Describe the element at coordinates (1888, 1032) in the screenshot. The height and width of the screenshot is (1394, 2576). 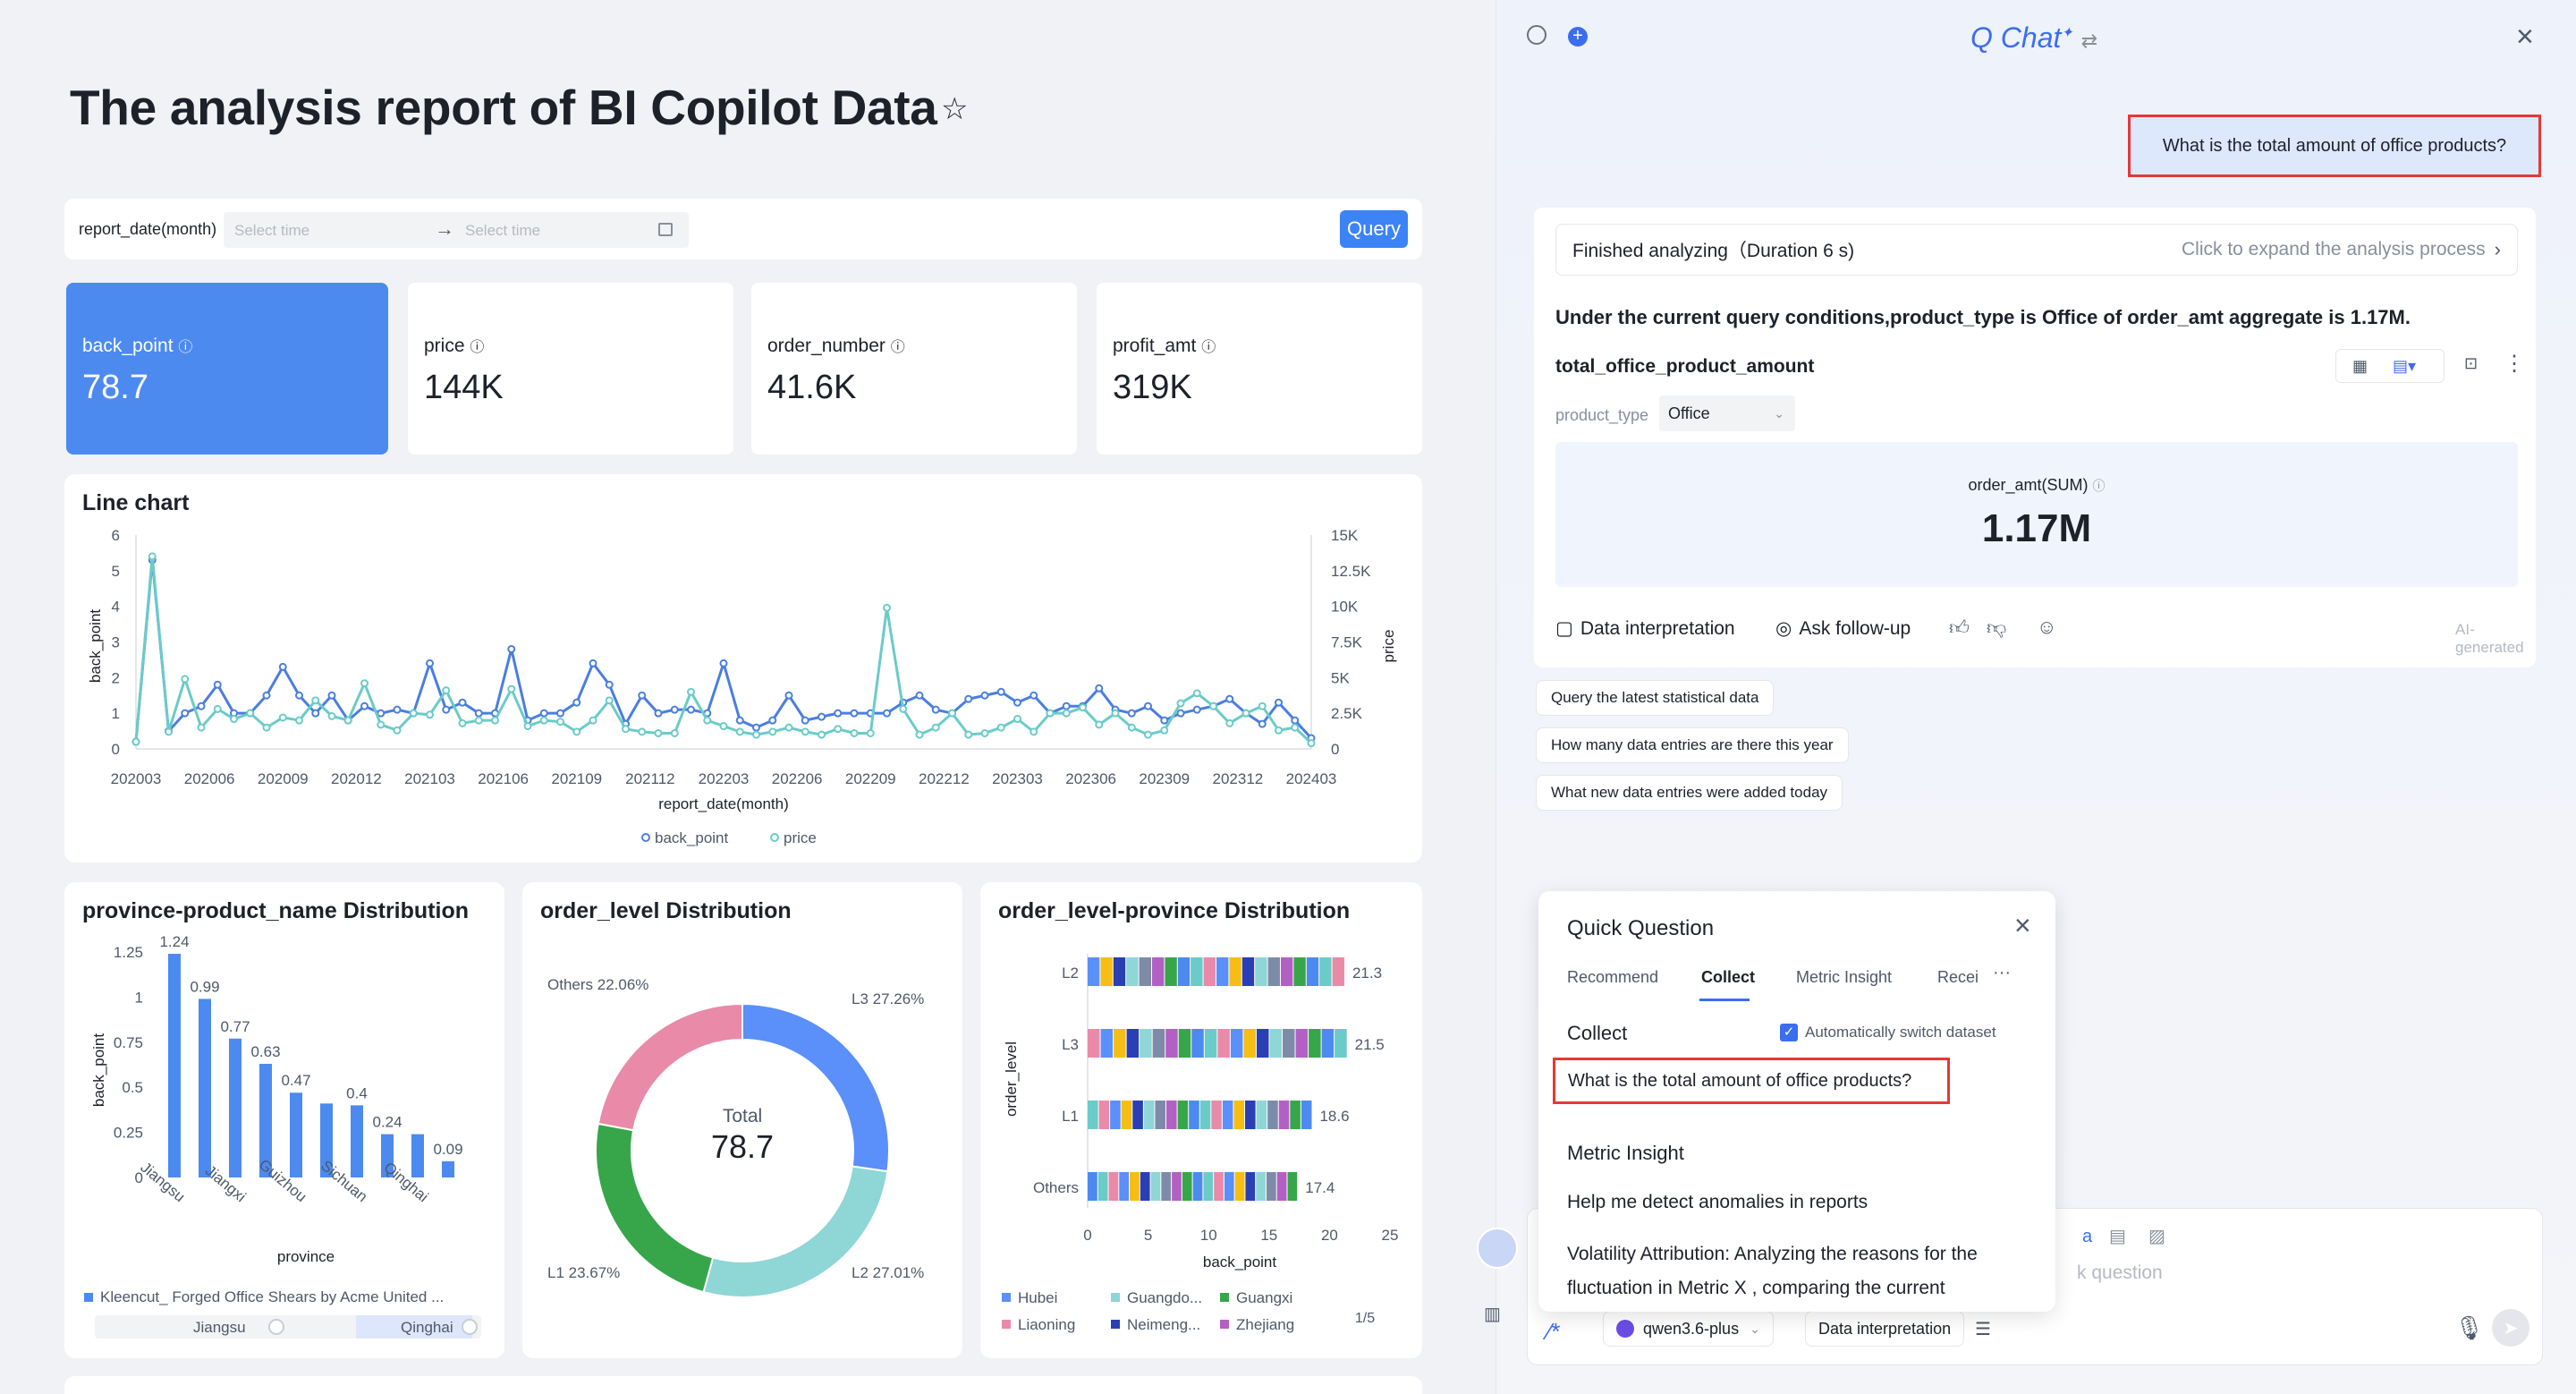
I see `auto-switch-checkbox: ✓ Automatically switch dataset` at that location.